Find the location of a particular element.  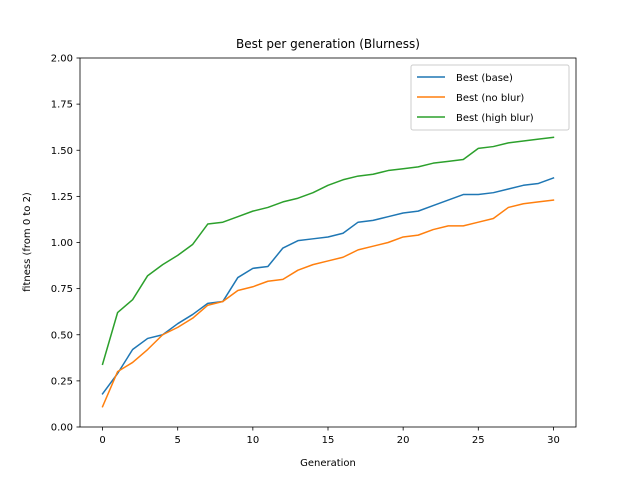

x-axis: 0 5 10 15 20 25 30 is located at coordinates (329, 436).